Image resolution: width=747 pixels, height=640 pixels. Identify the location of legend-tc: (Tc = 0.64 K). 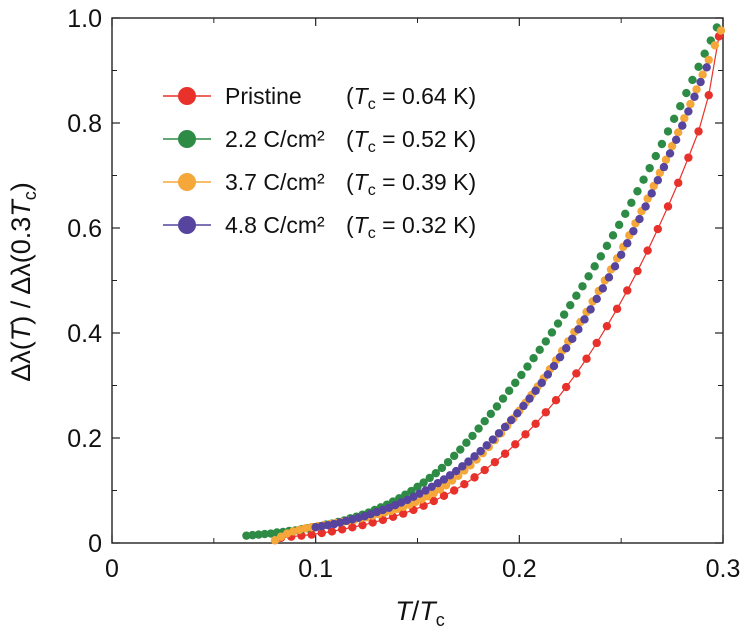
(411, 98).